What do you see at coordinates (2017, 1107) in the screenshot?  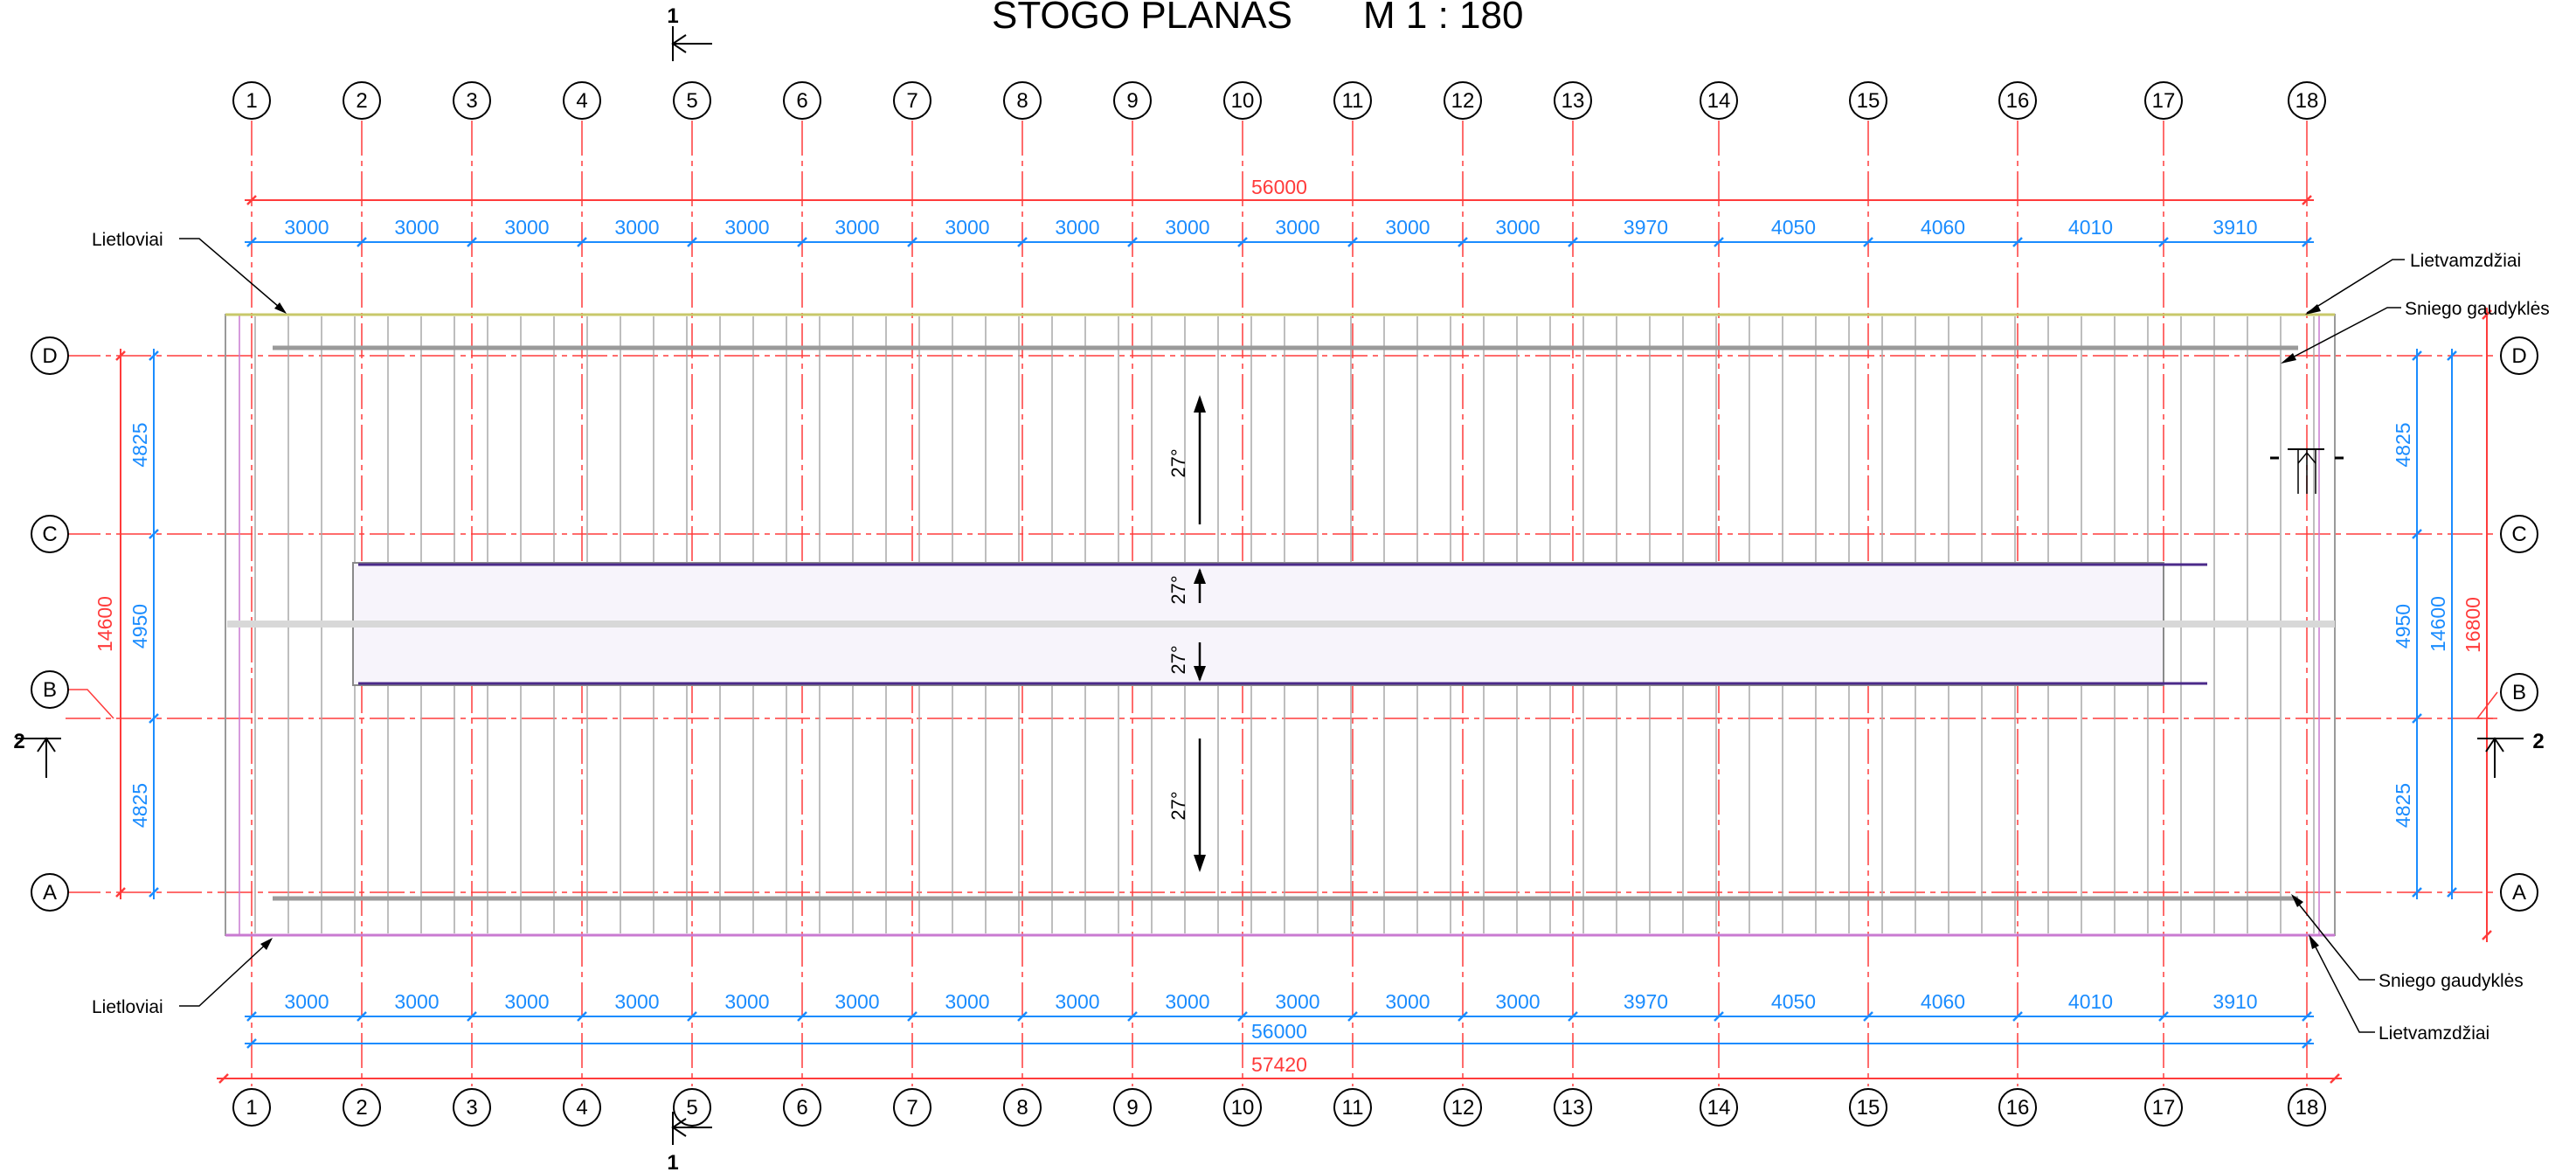 I see `grid-bubble-16-bottom` at bounding box center [2017, 1107].